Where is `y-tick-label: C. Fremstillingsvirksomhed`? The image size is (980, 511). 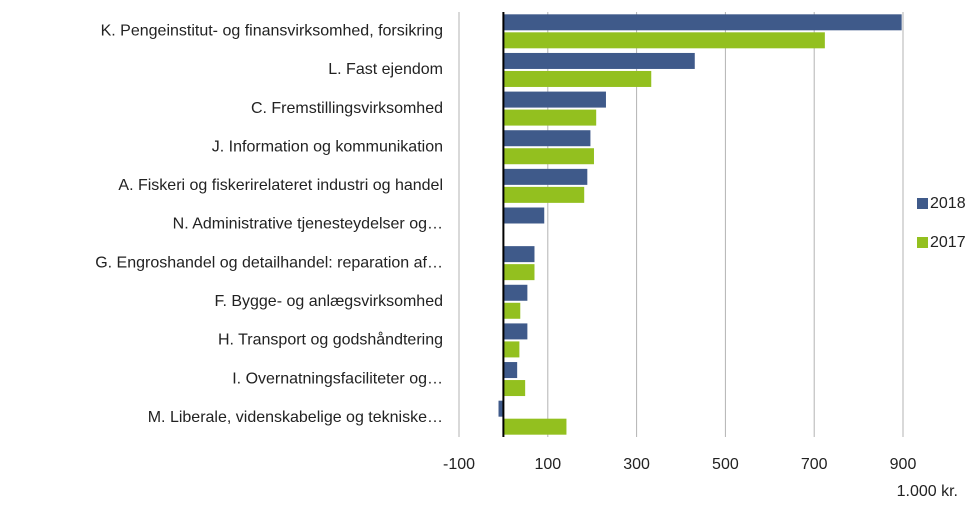 y-tick-label: C. Fremstillingsvirksomhed is located at coordinates (347, 108).